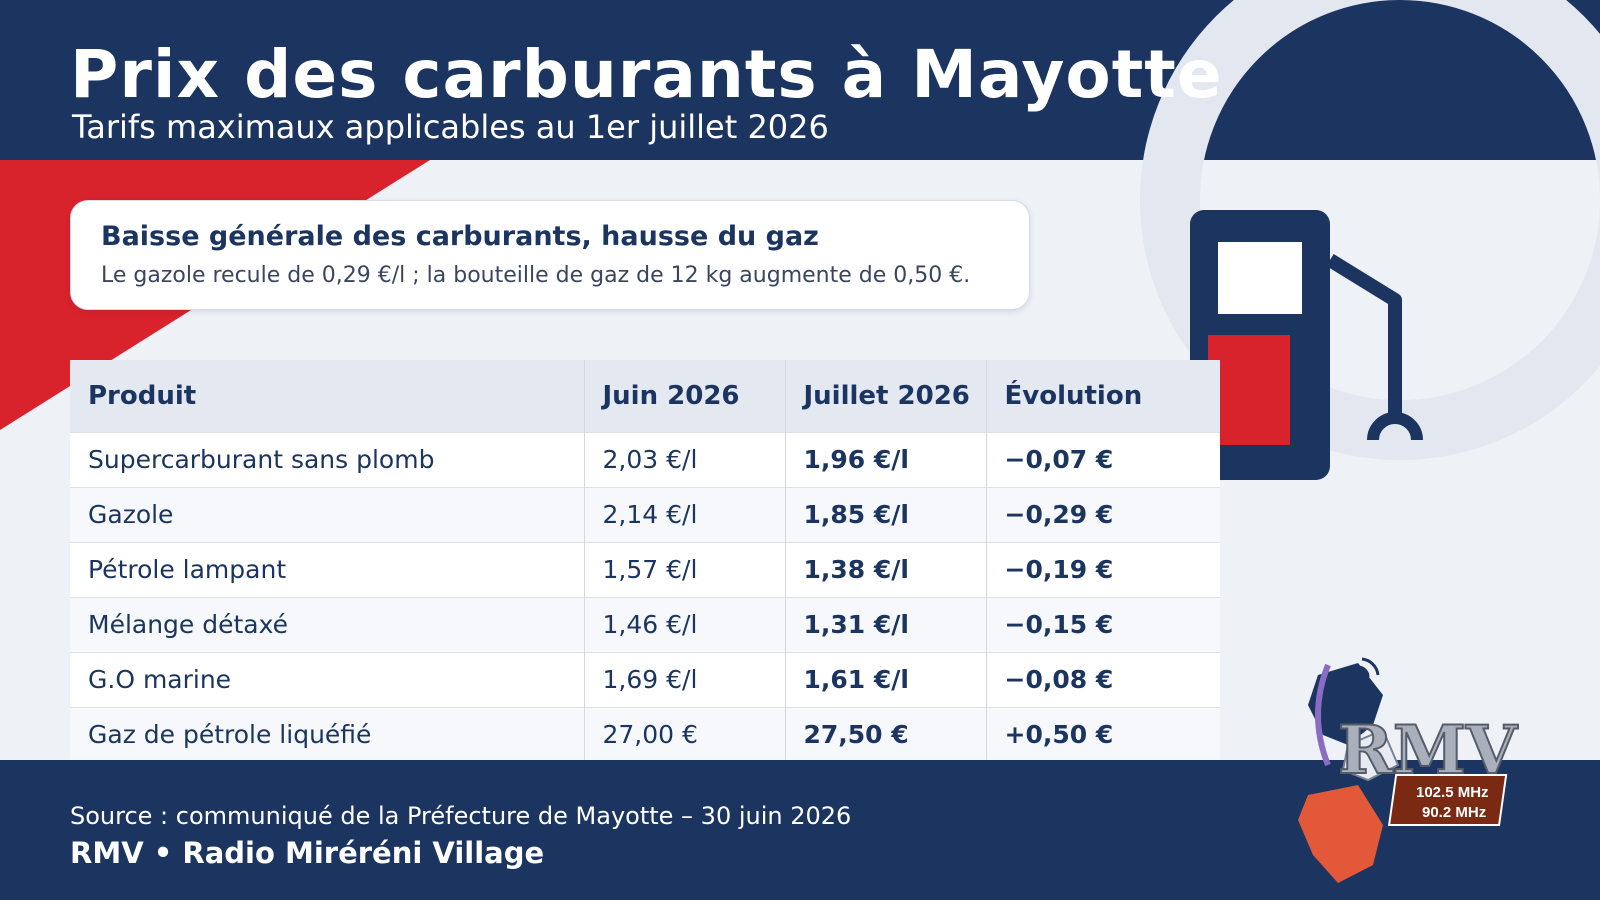 The image size is (1600, 900). What do you see at coordinates (1452, 792) in the screenshot?
I see `logo-frequency-1: 102.5 MHz` at bounding box center [1452, 792].